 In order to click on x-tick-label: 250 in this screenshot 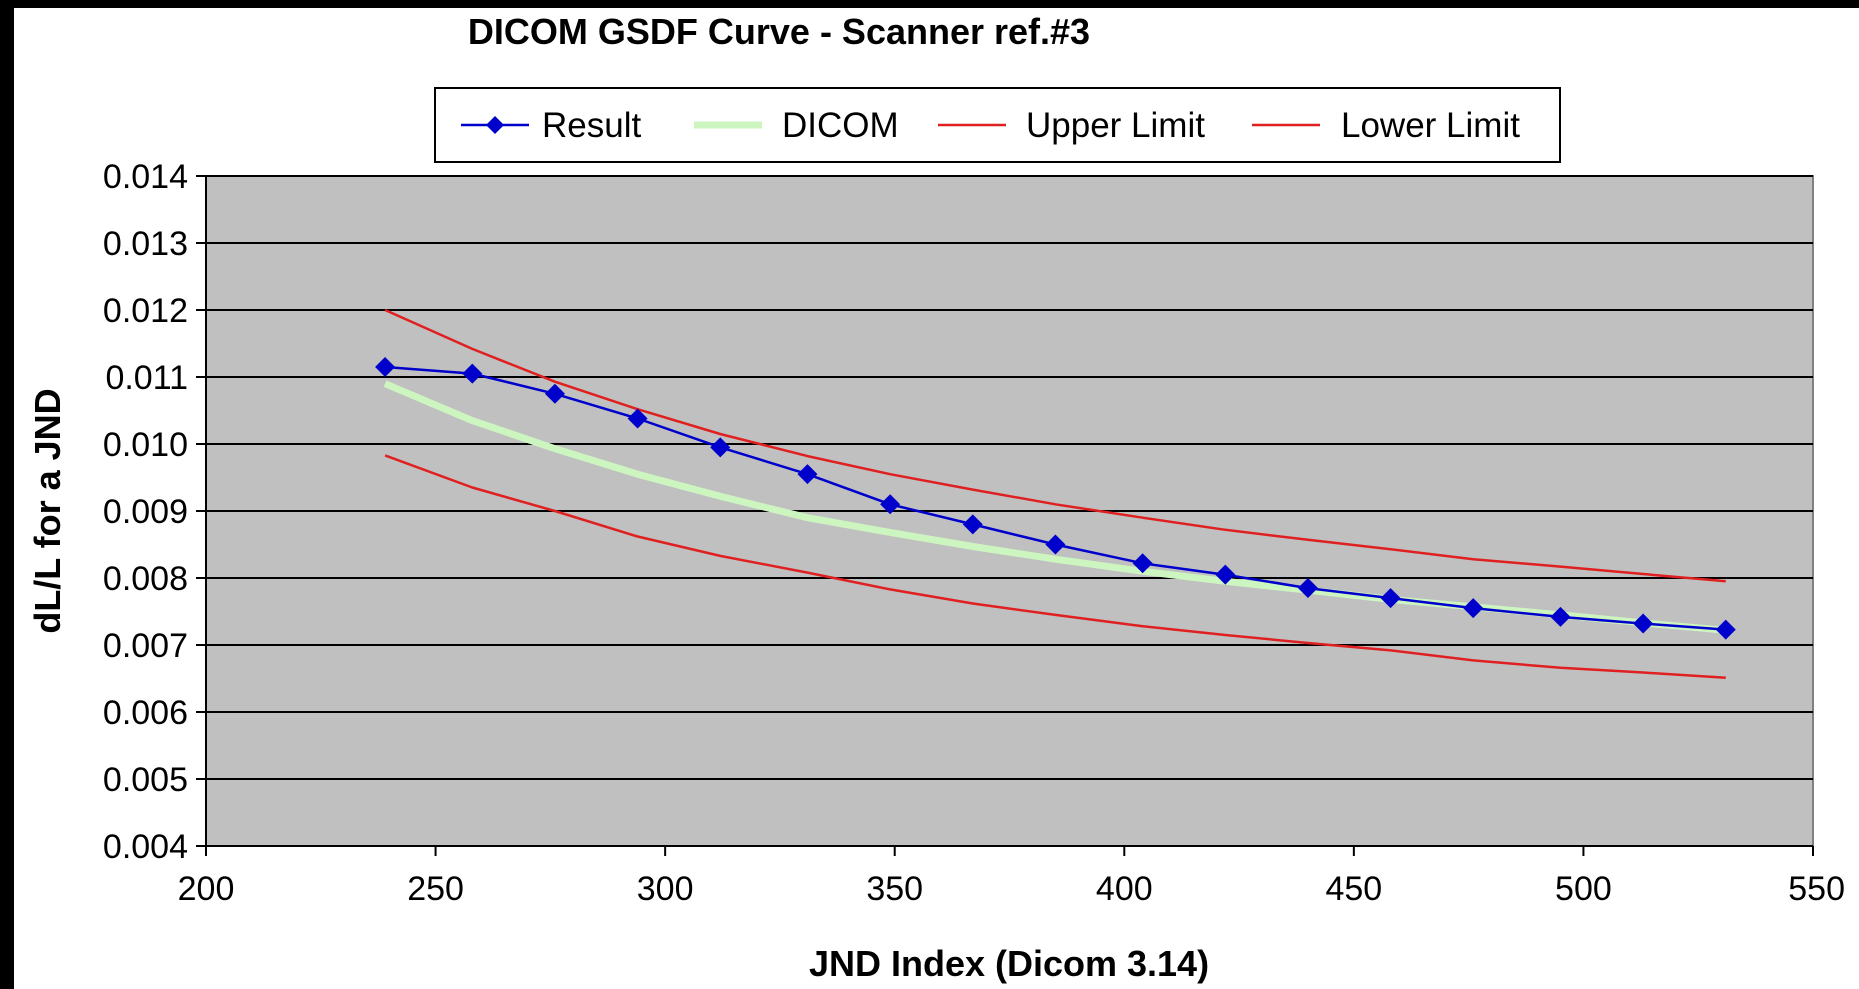, I will do `click(435, 889)`.